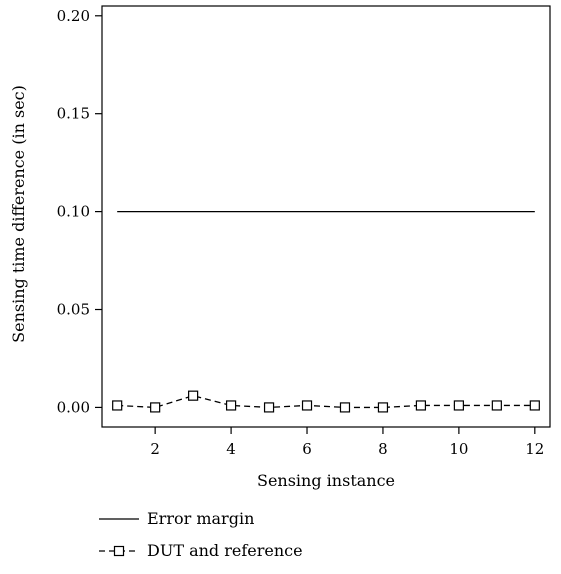  Describe the element at coordinates (73, 310) in the screenshot. I see `y-tick-label: 0.05` at that location.